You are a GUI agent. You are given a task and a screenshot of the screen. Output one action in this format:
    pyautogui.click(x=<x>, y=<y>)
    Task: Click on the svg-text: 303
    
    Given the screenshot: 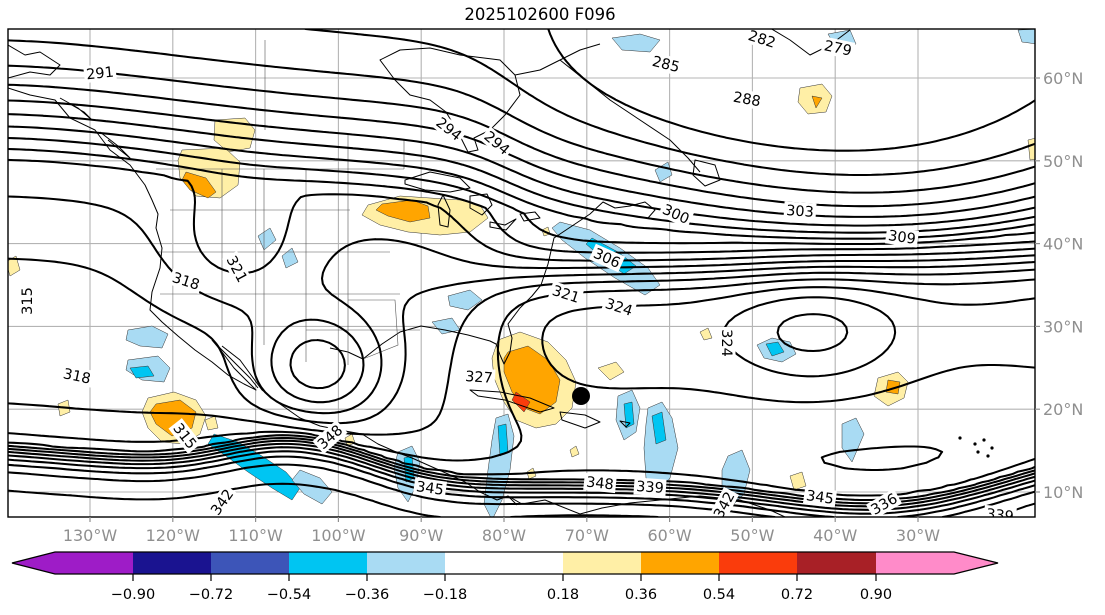 What is the action you would take?
    pyautogui.click(x=800, y=212)
    